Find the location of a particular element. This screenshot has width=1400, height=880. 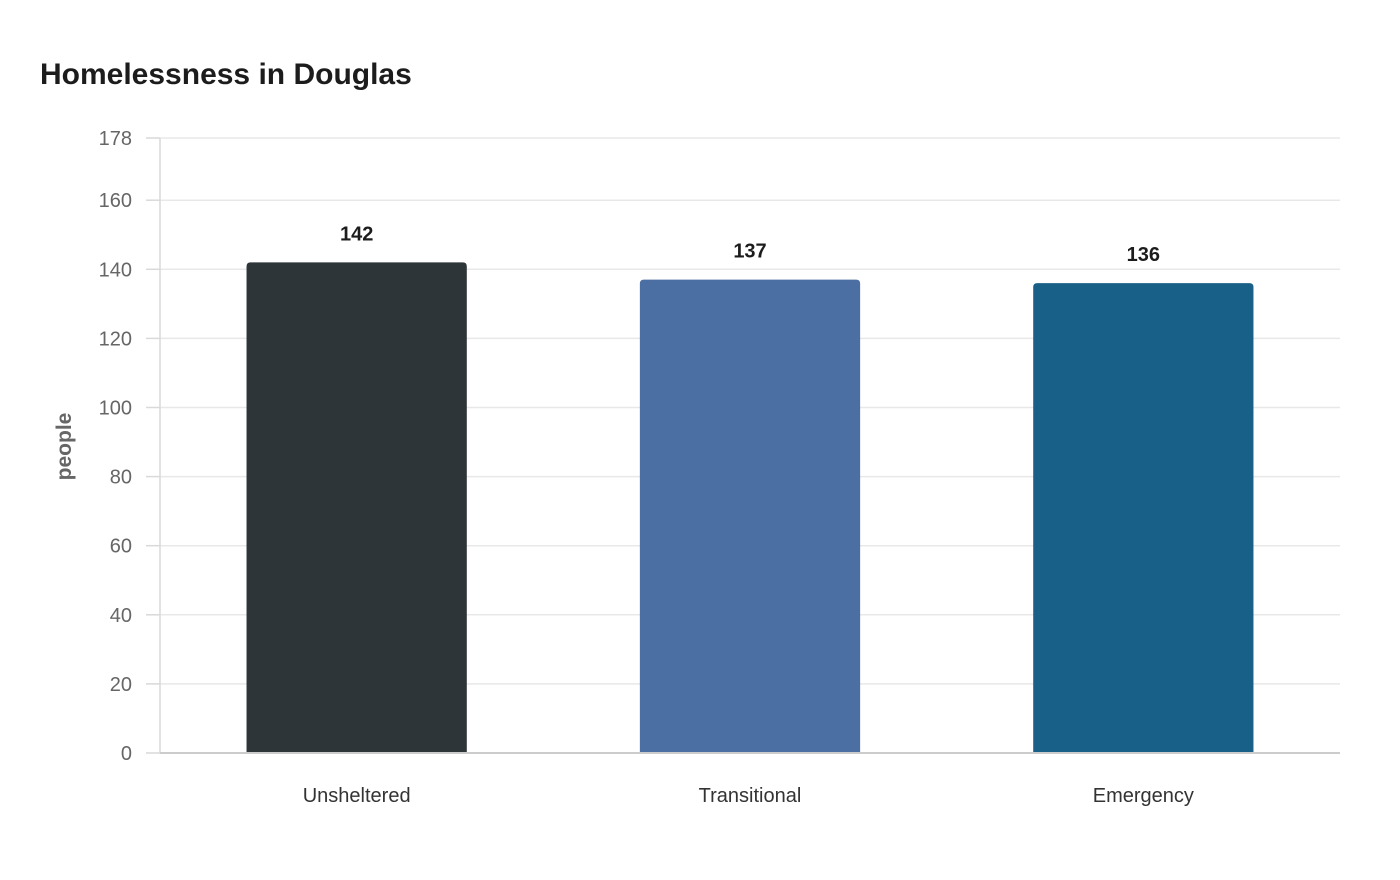

bar-transitional is located at coordinates (750, 516).